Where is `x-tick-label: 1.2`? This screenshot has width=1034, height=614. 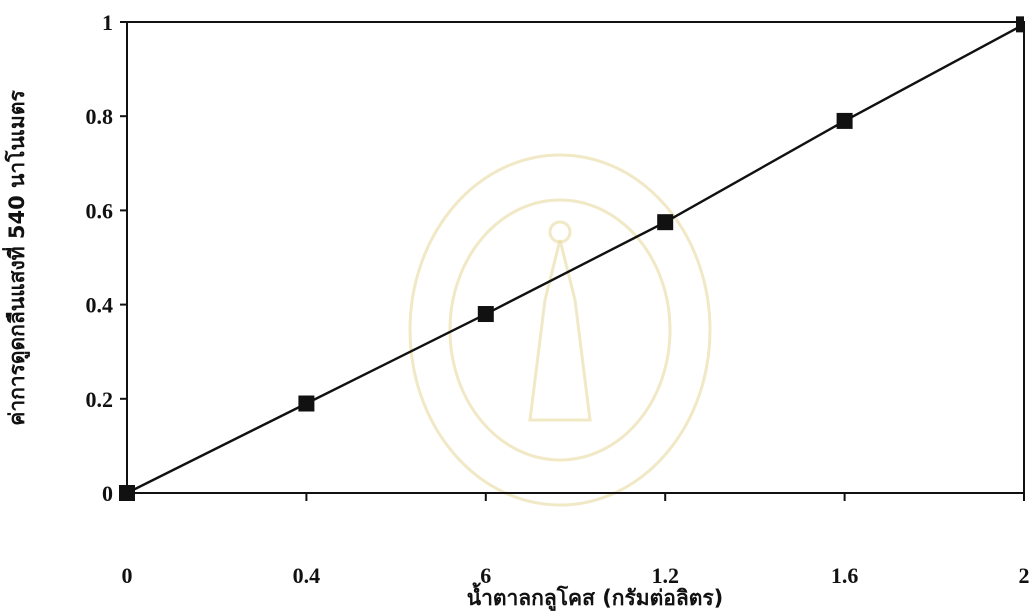
x-tick-label: 1.2 is located at coordinates (665, 575).